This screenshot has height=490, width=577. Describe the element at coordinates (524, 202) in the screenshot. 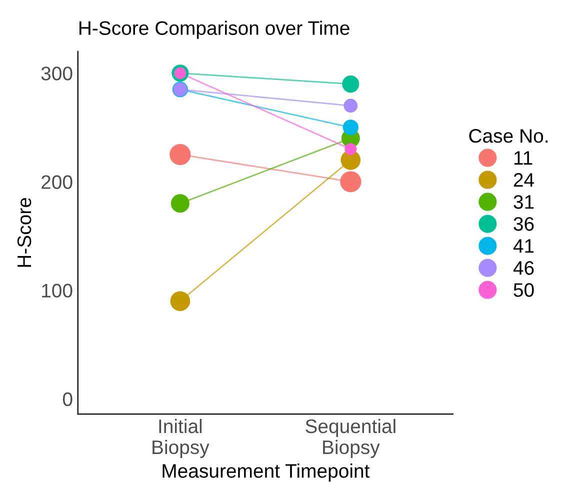

I see `legend-label: 31` at that location.